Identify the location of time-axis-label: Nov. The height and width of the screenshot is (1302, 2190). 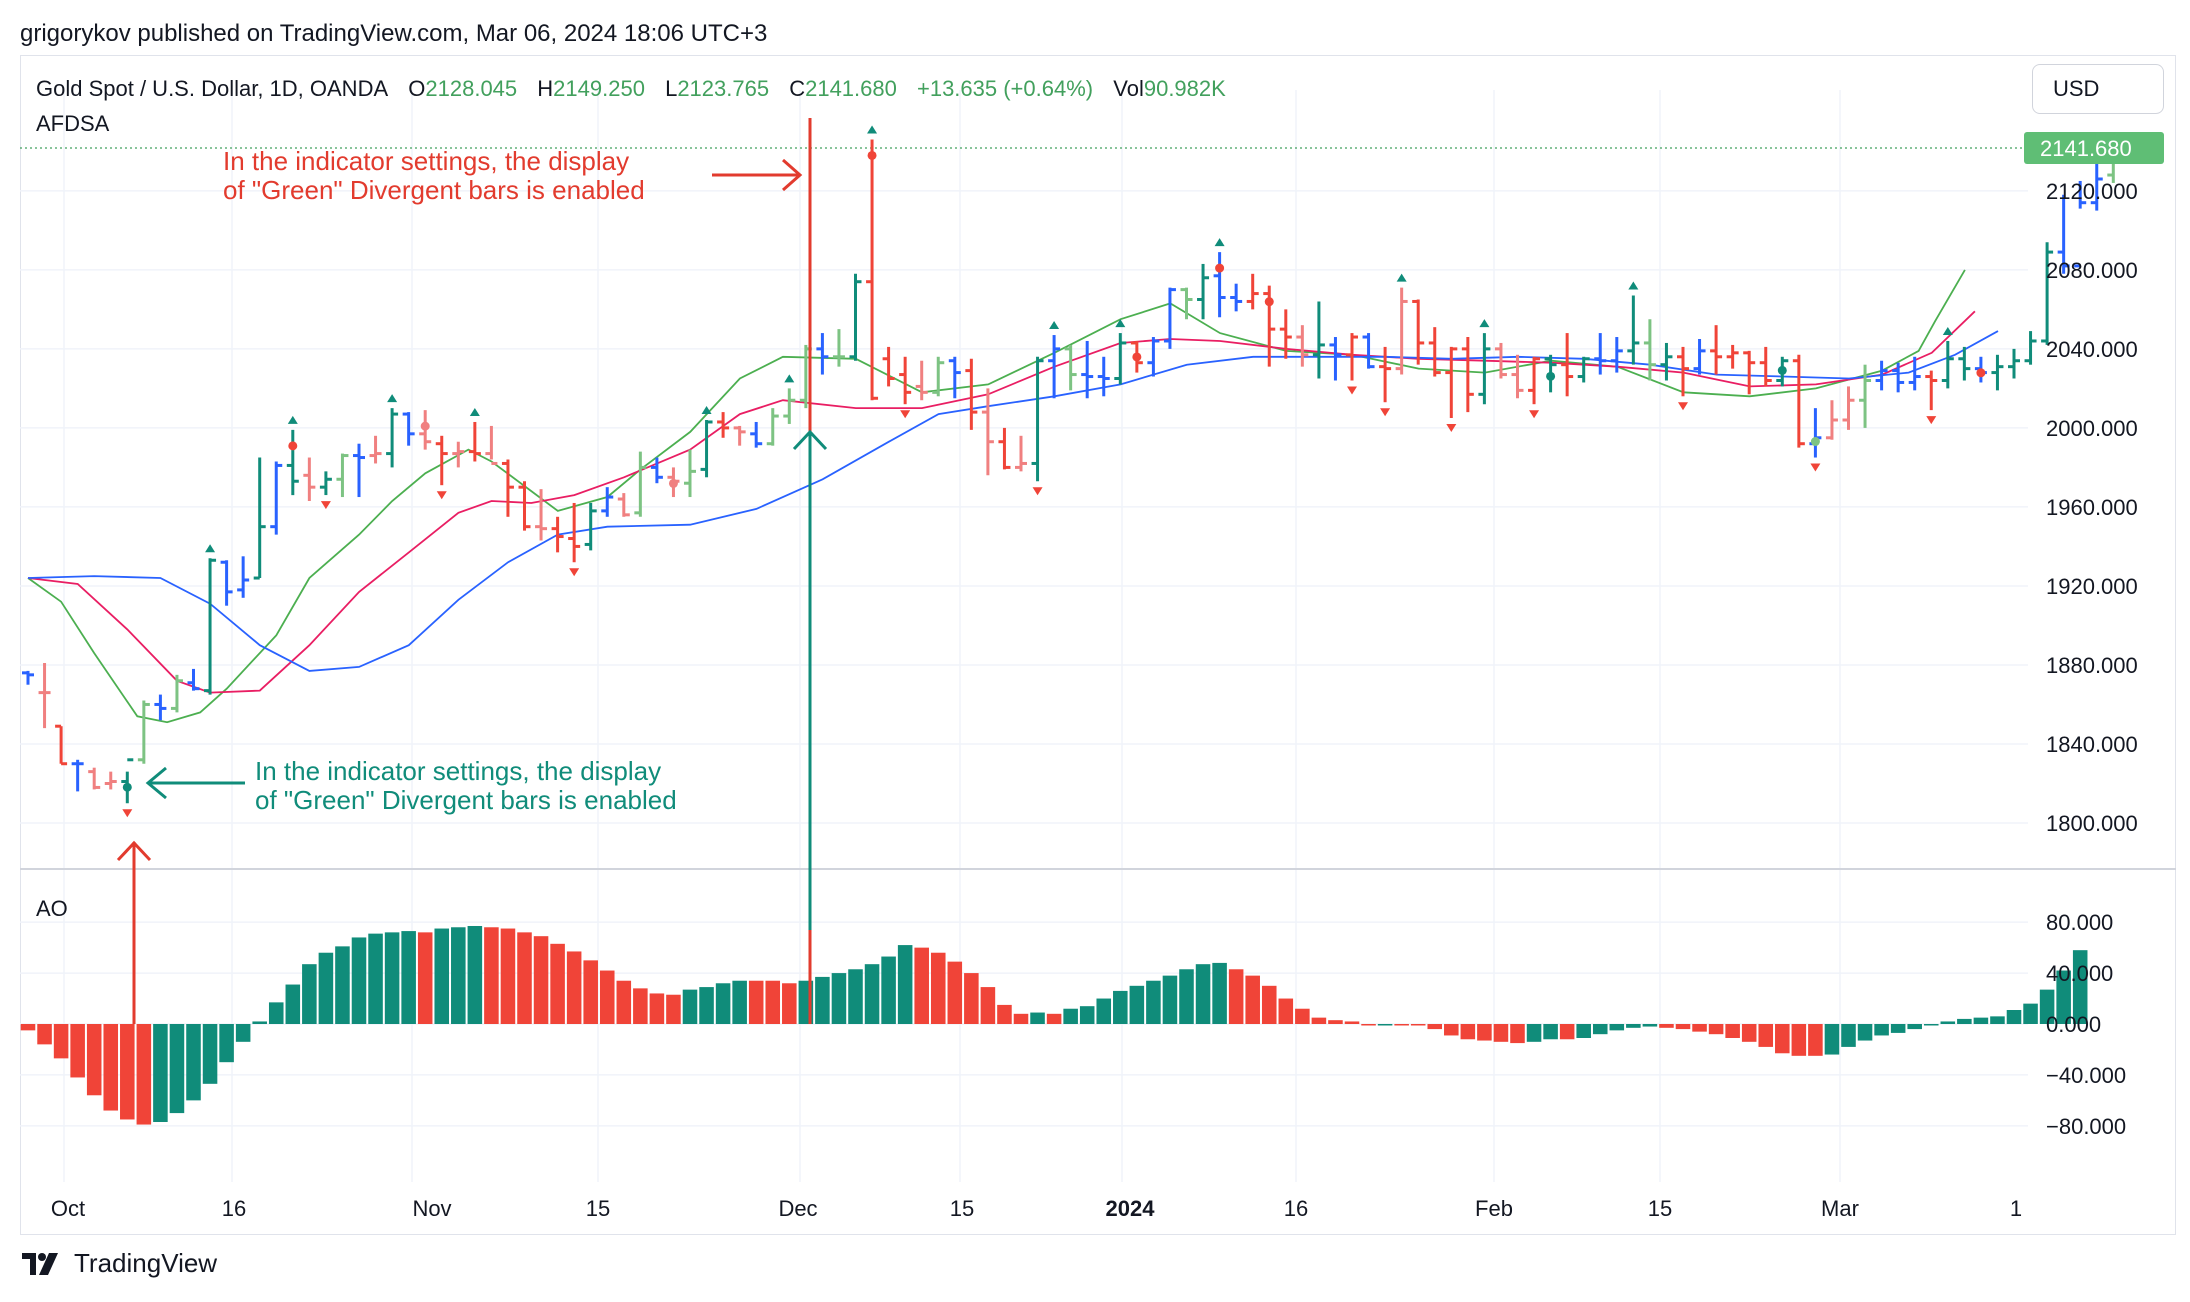
(431, 1208).